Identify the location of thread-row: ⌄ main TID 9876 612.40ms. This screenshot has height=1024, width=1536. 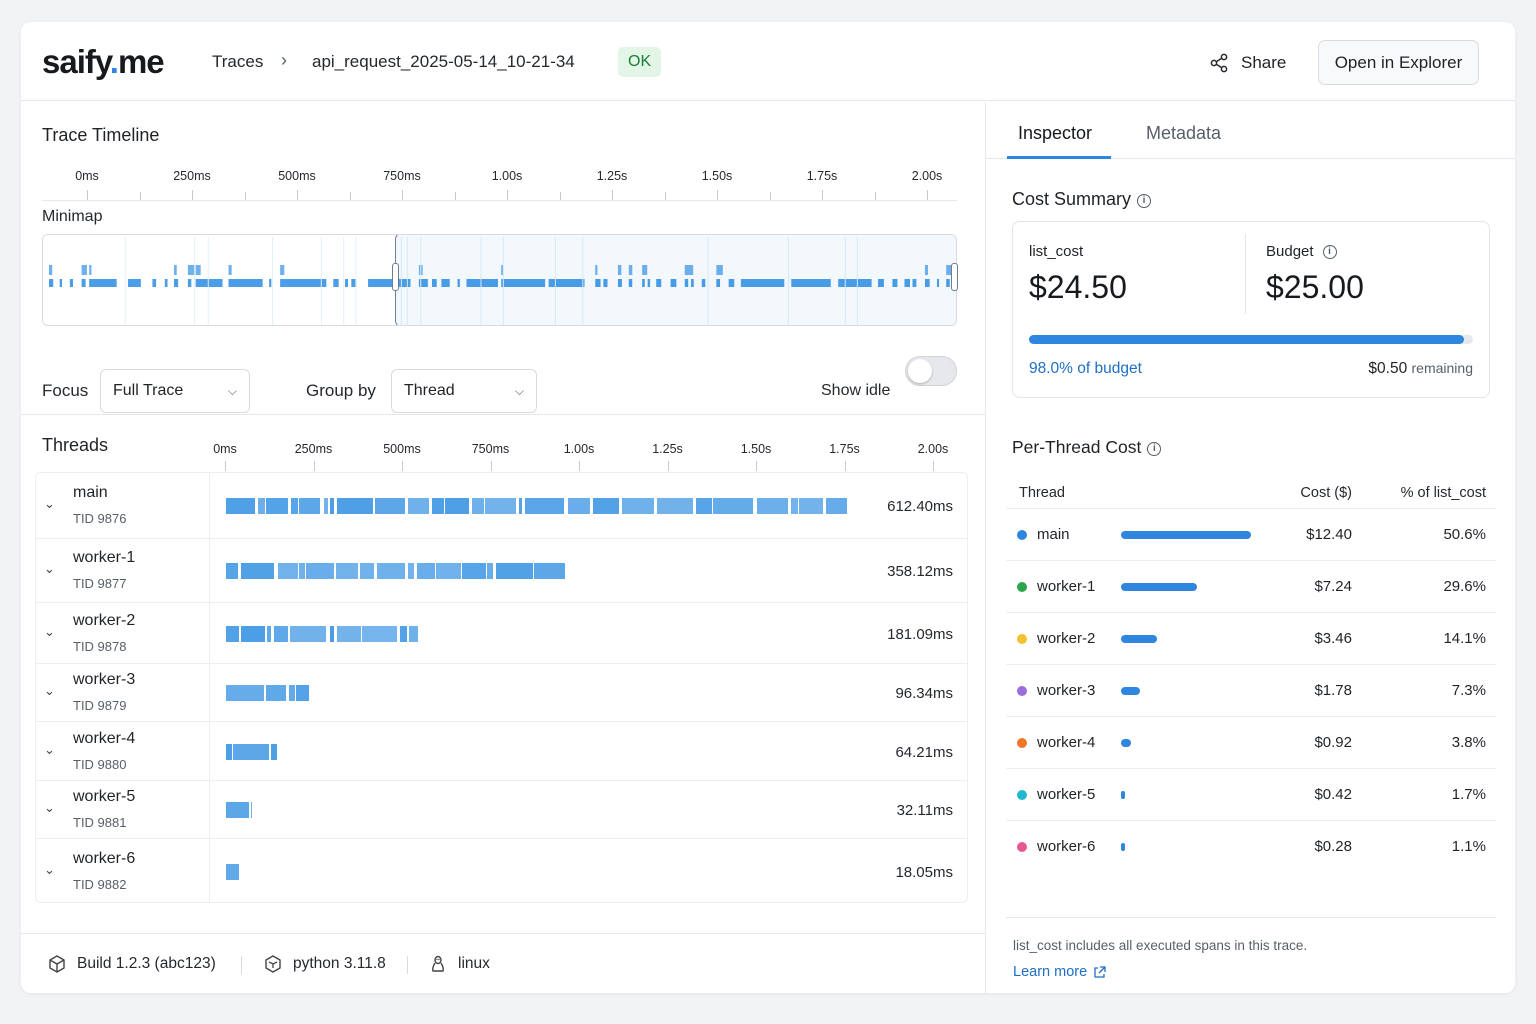
(501, 506).